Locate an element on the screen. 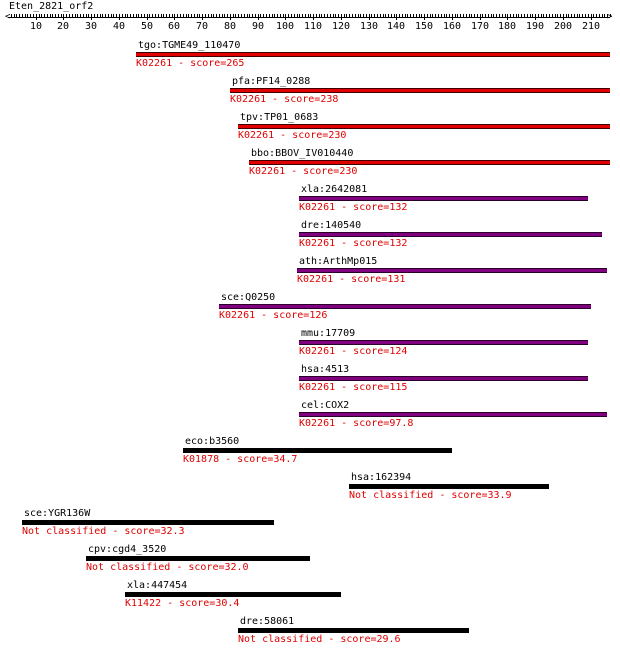  hit-score: 131 is located at coordinates (396, 279).